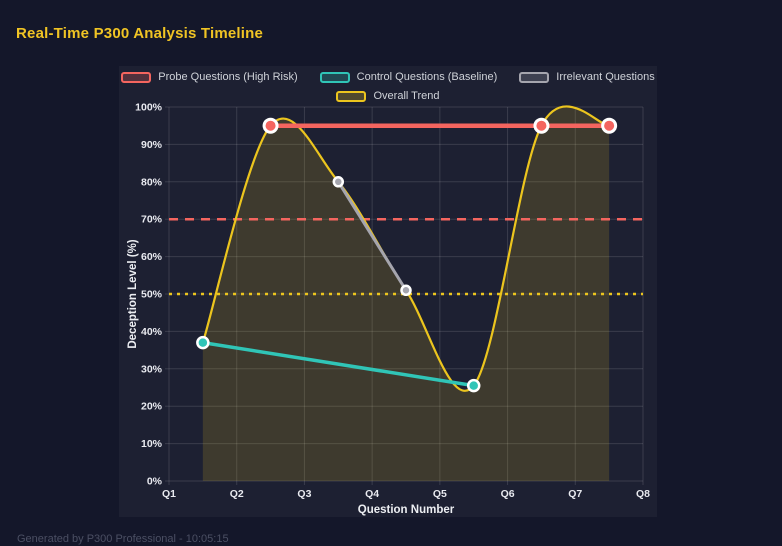 The width and height of the screenshot is (782, 546). I want to click on svg-text: Q7, so click(575, 494).